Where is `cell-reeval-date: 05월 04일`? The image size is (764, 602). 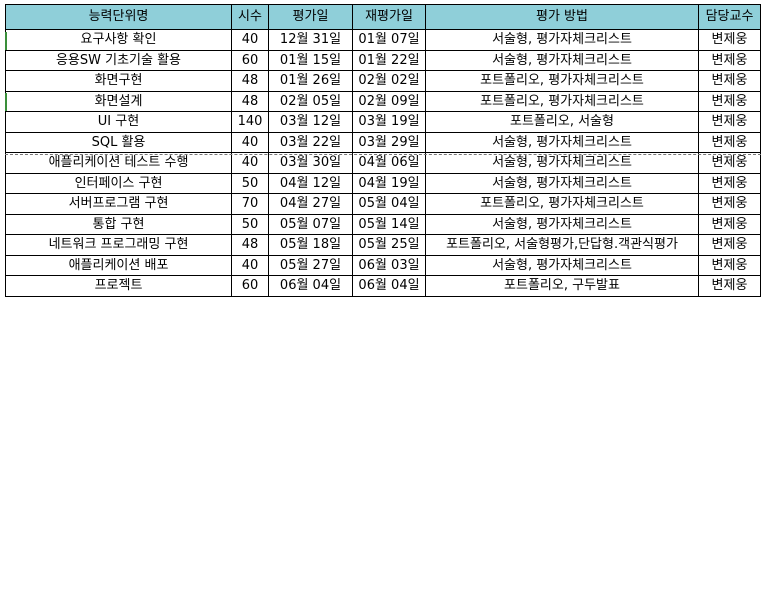
cell-reeval-date: 05월 04일 is located at coordinates (389, 204).